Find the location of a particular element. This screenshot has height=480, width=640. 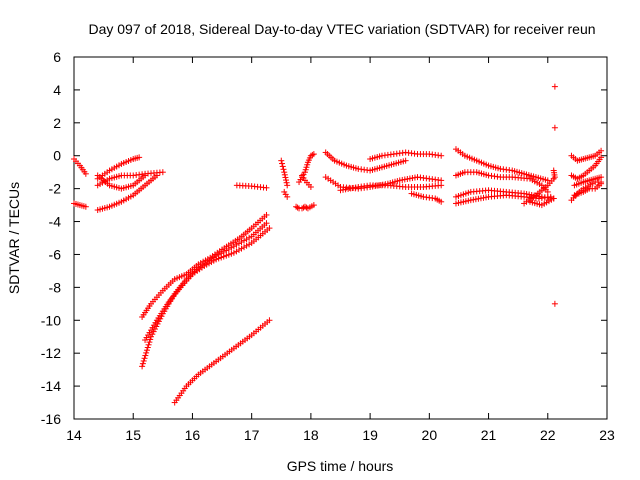

x-tick-label: 16 is located at coordinates (193, 435).